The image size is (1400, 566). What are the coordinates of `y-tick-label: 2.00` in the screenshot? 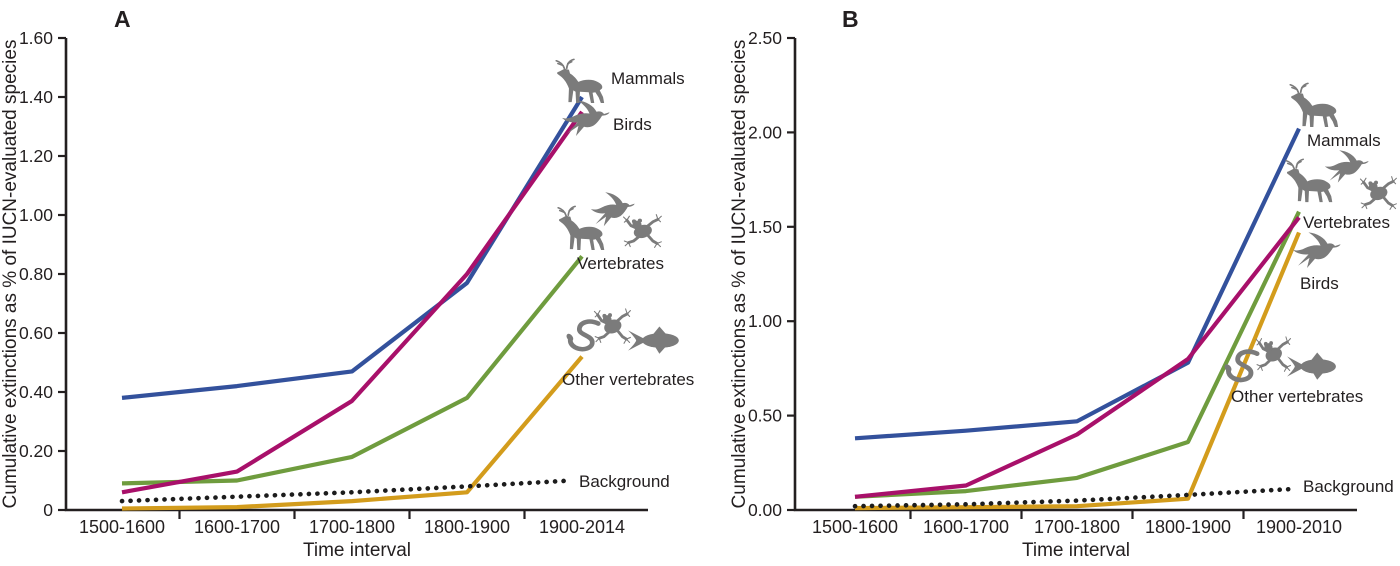 It's located at (765, 132).